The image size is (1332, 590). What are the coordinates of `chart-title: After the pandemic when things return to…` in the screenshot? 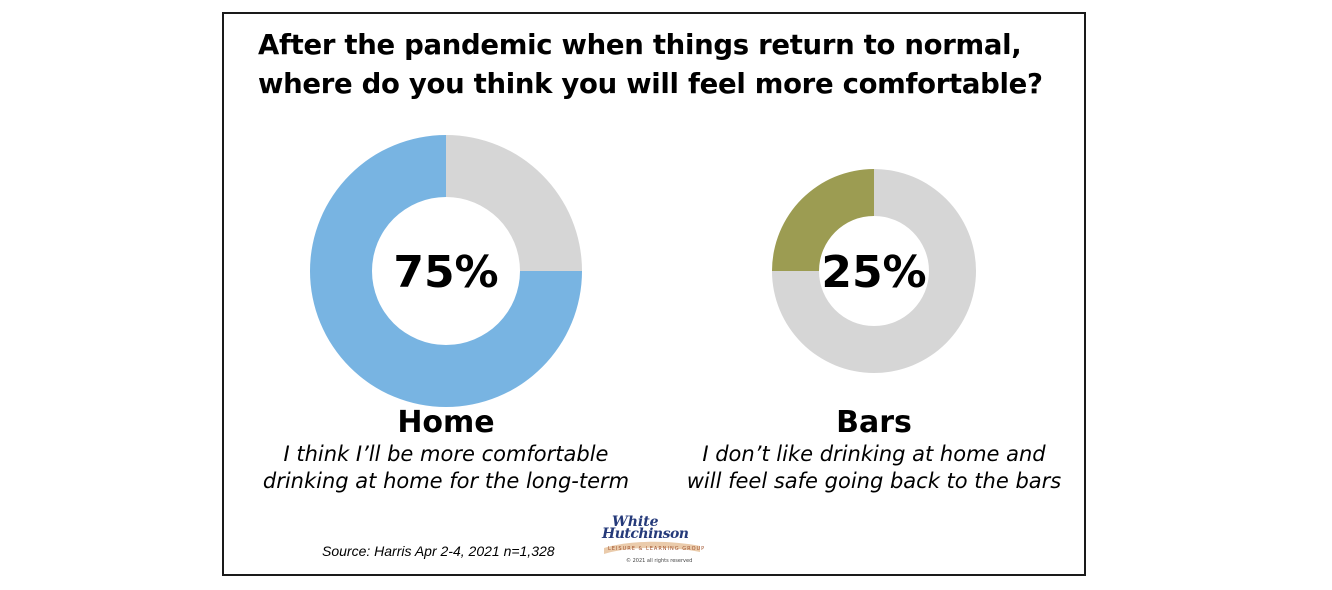 It's located at (658, 65).